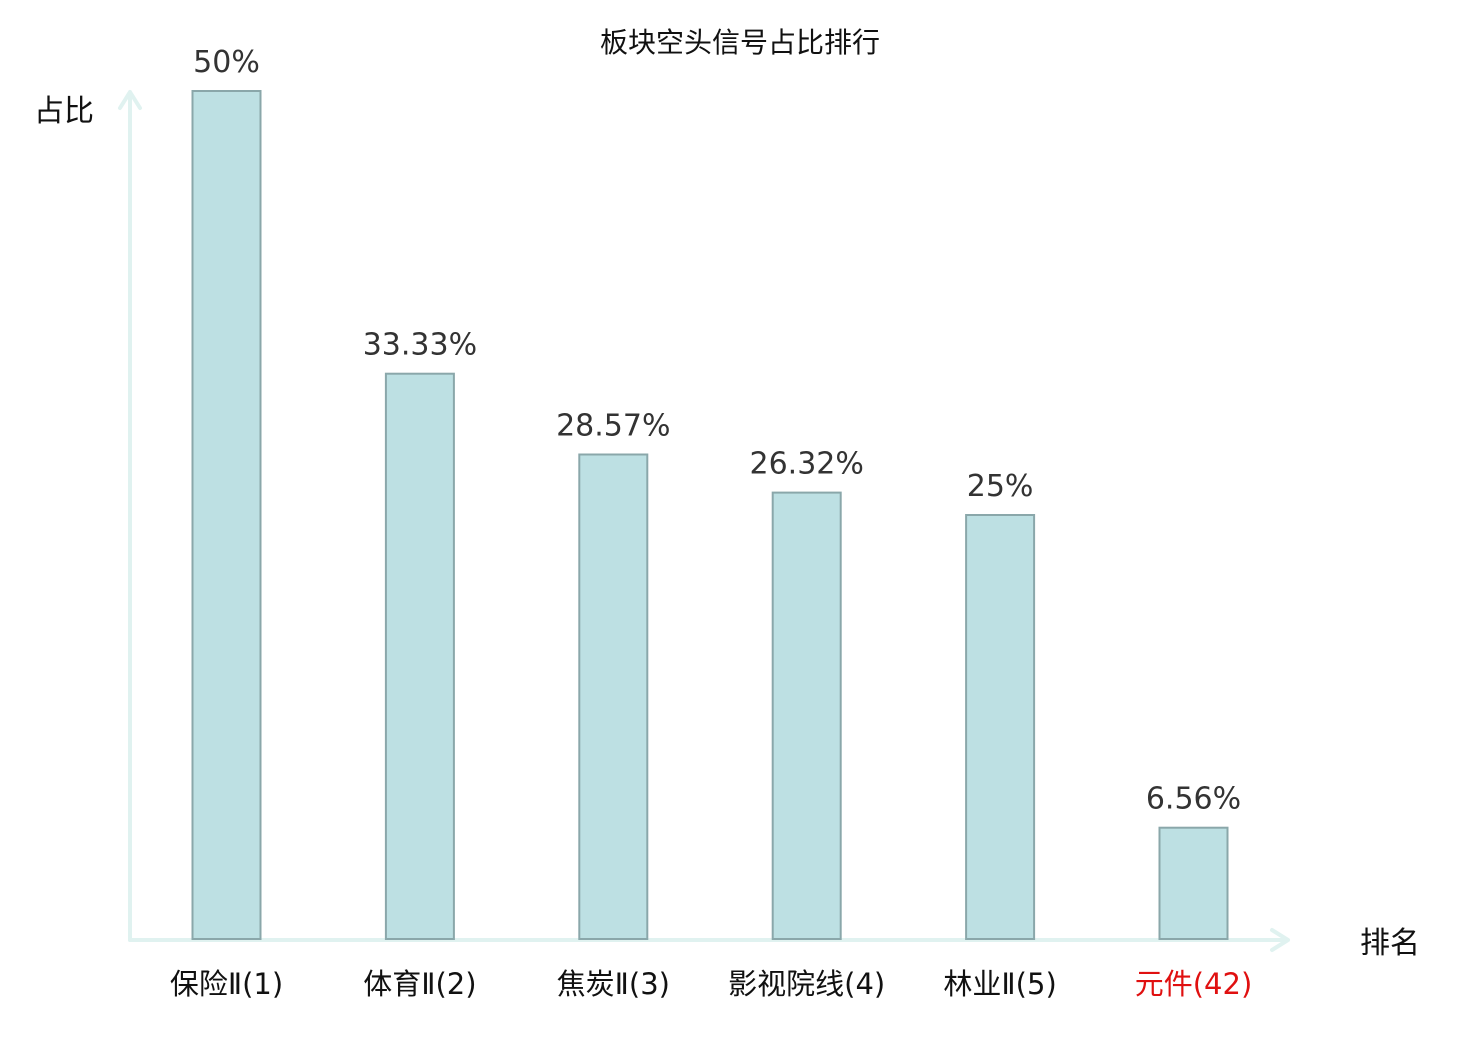 The image size is (1480, 1044). I want to click on value-label-4: 26.32%, so click(807, 464).